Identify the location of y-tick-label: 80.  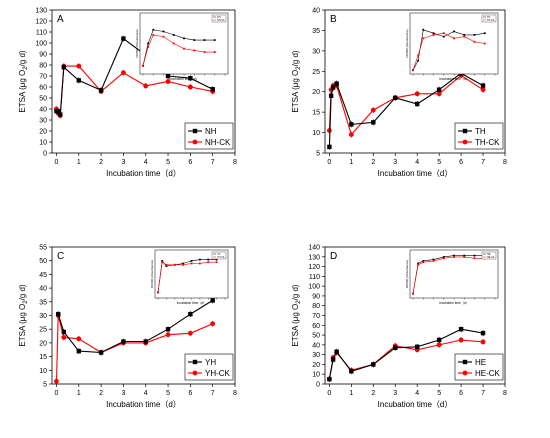
(316, 306).